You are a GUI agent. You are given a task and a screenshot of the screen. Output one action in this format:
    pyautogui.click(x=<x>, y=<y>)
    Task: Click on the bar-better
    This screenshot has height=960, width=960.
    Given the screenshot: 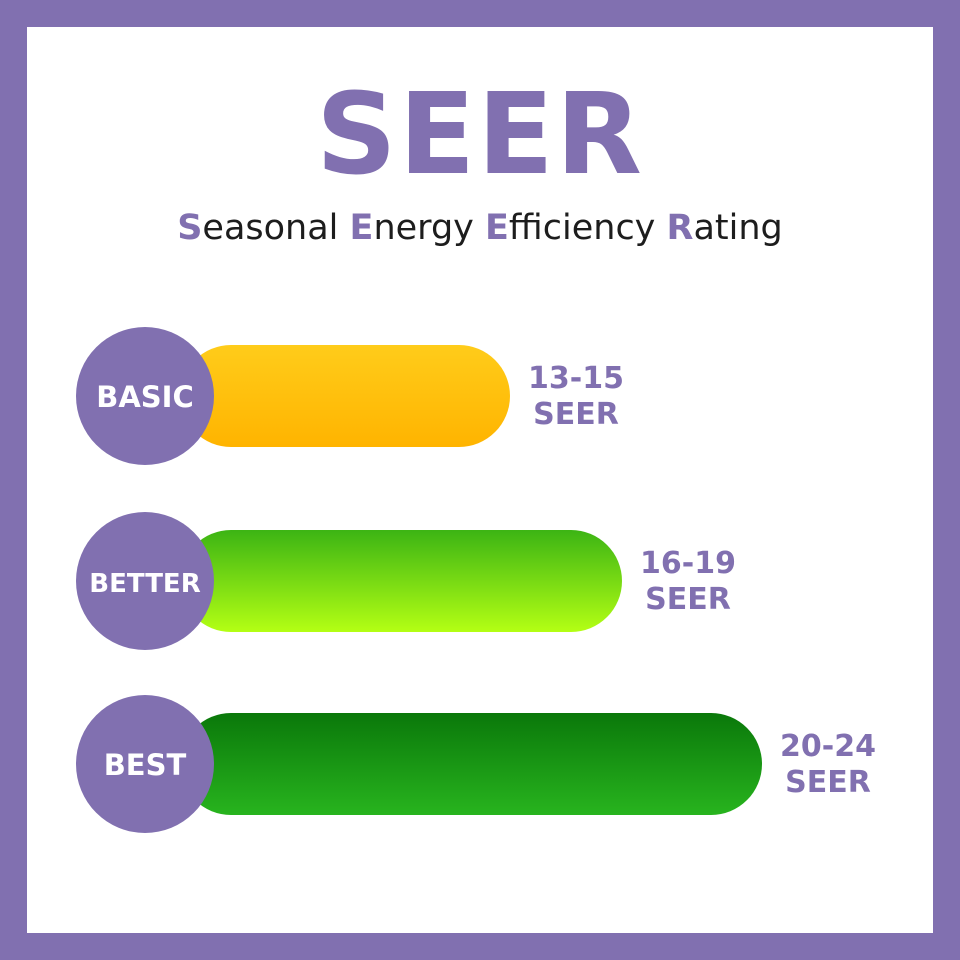 What is the action you would take?
    pyautogui.click(x=401, y=581)
    